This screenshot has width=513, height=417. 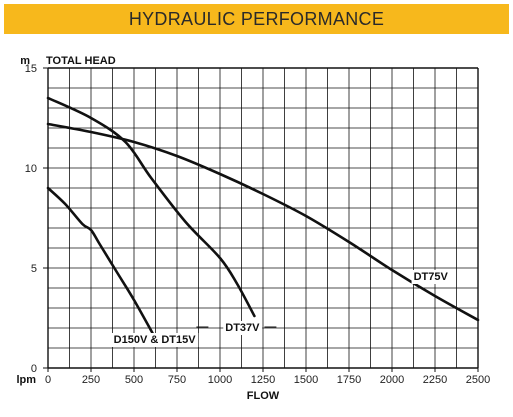 What do you see at coordinates (48, 380) in the screenshot?
I see `x-tick-label: 0` at bounding box center [48, 380].